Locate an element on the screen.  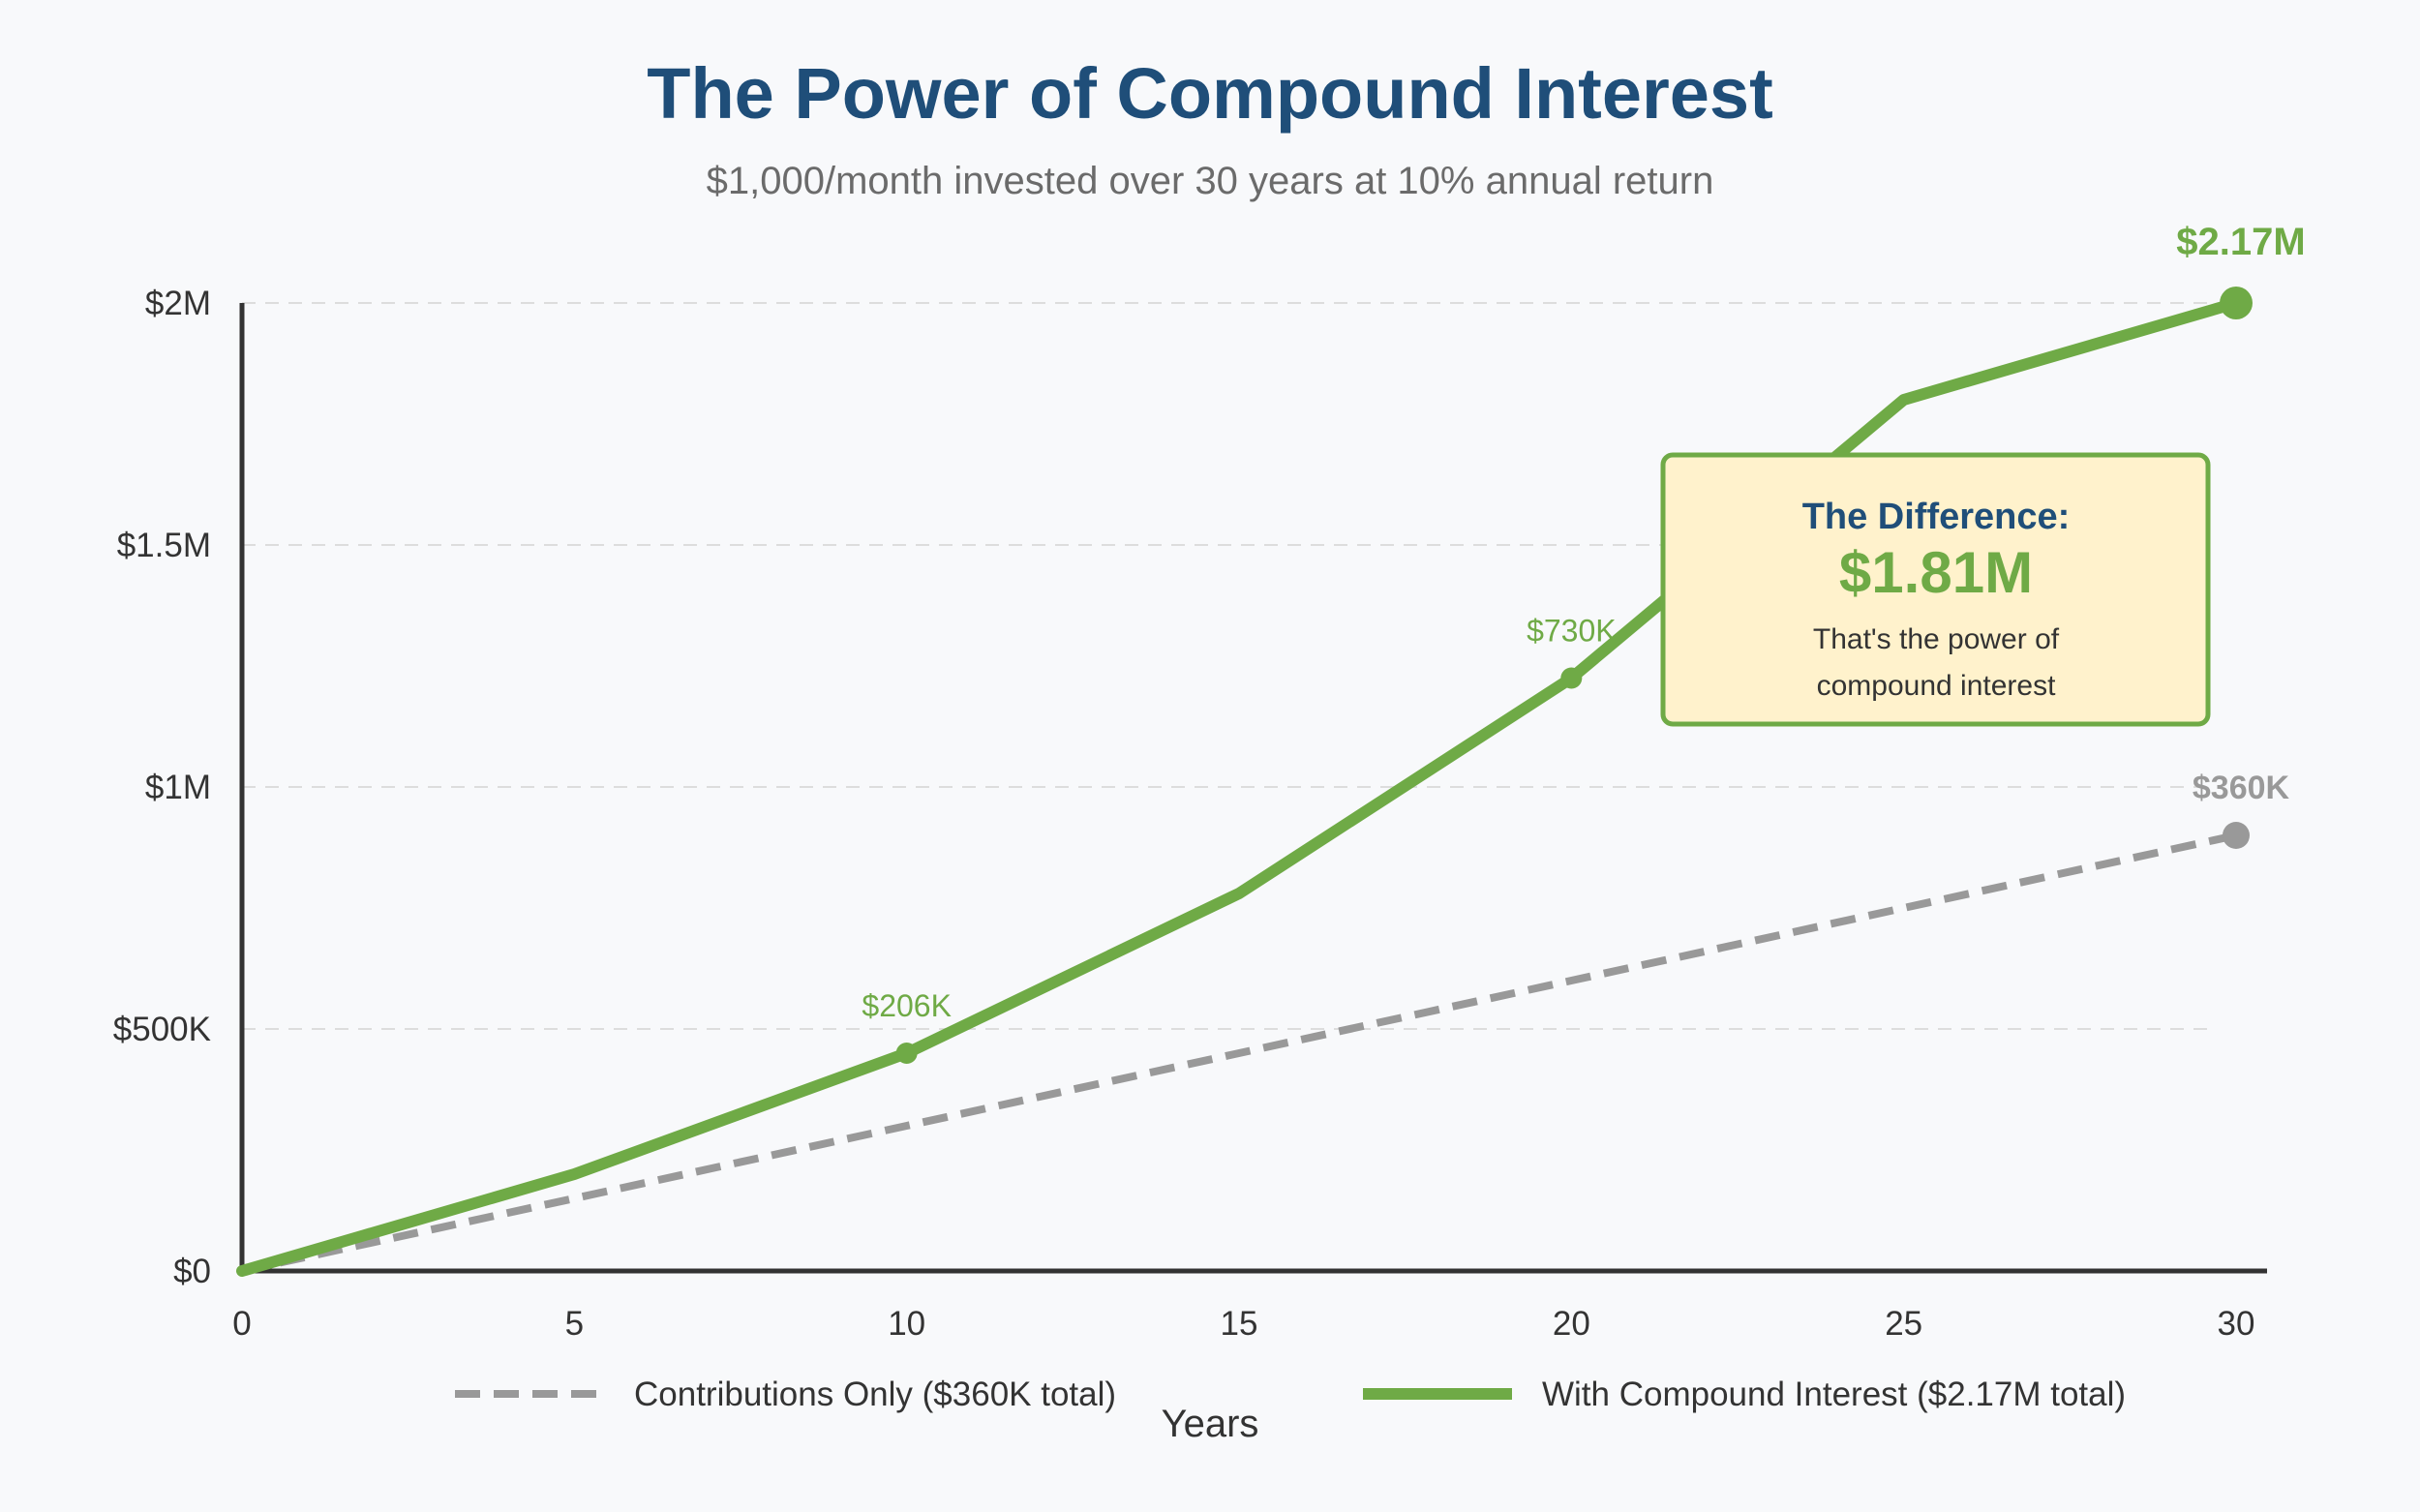
x-tick-label: 25 is located at coordinates (1903, 1324).